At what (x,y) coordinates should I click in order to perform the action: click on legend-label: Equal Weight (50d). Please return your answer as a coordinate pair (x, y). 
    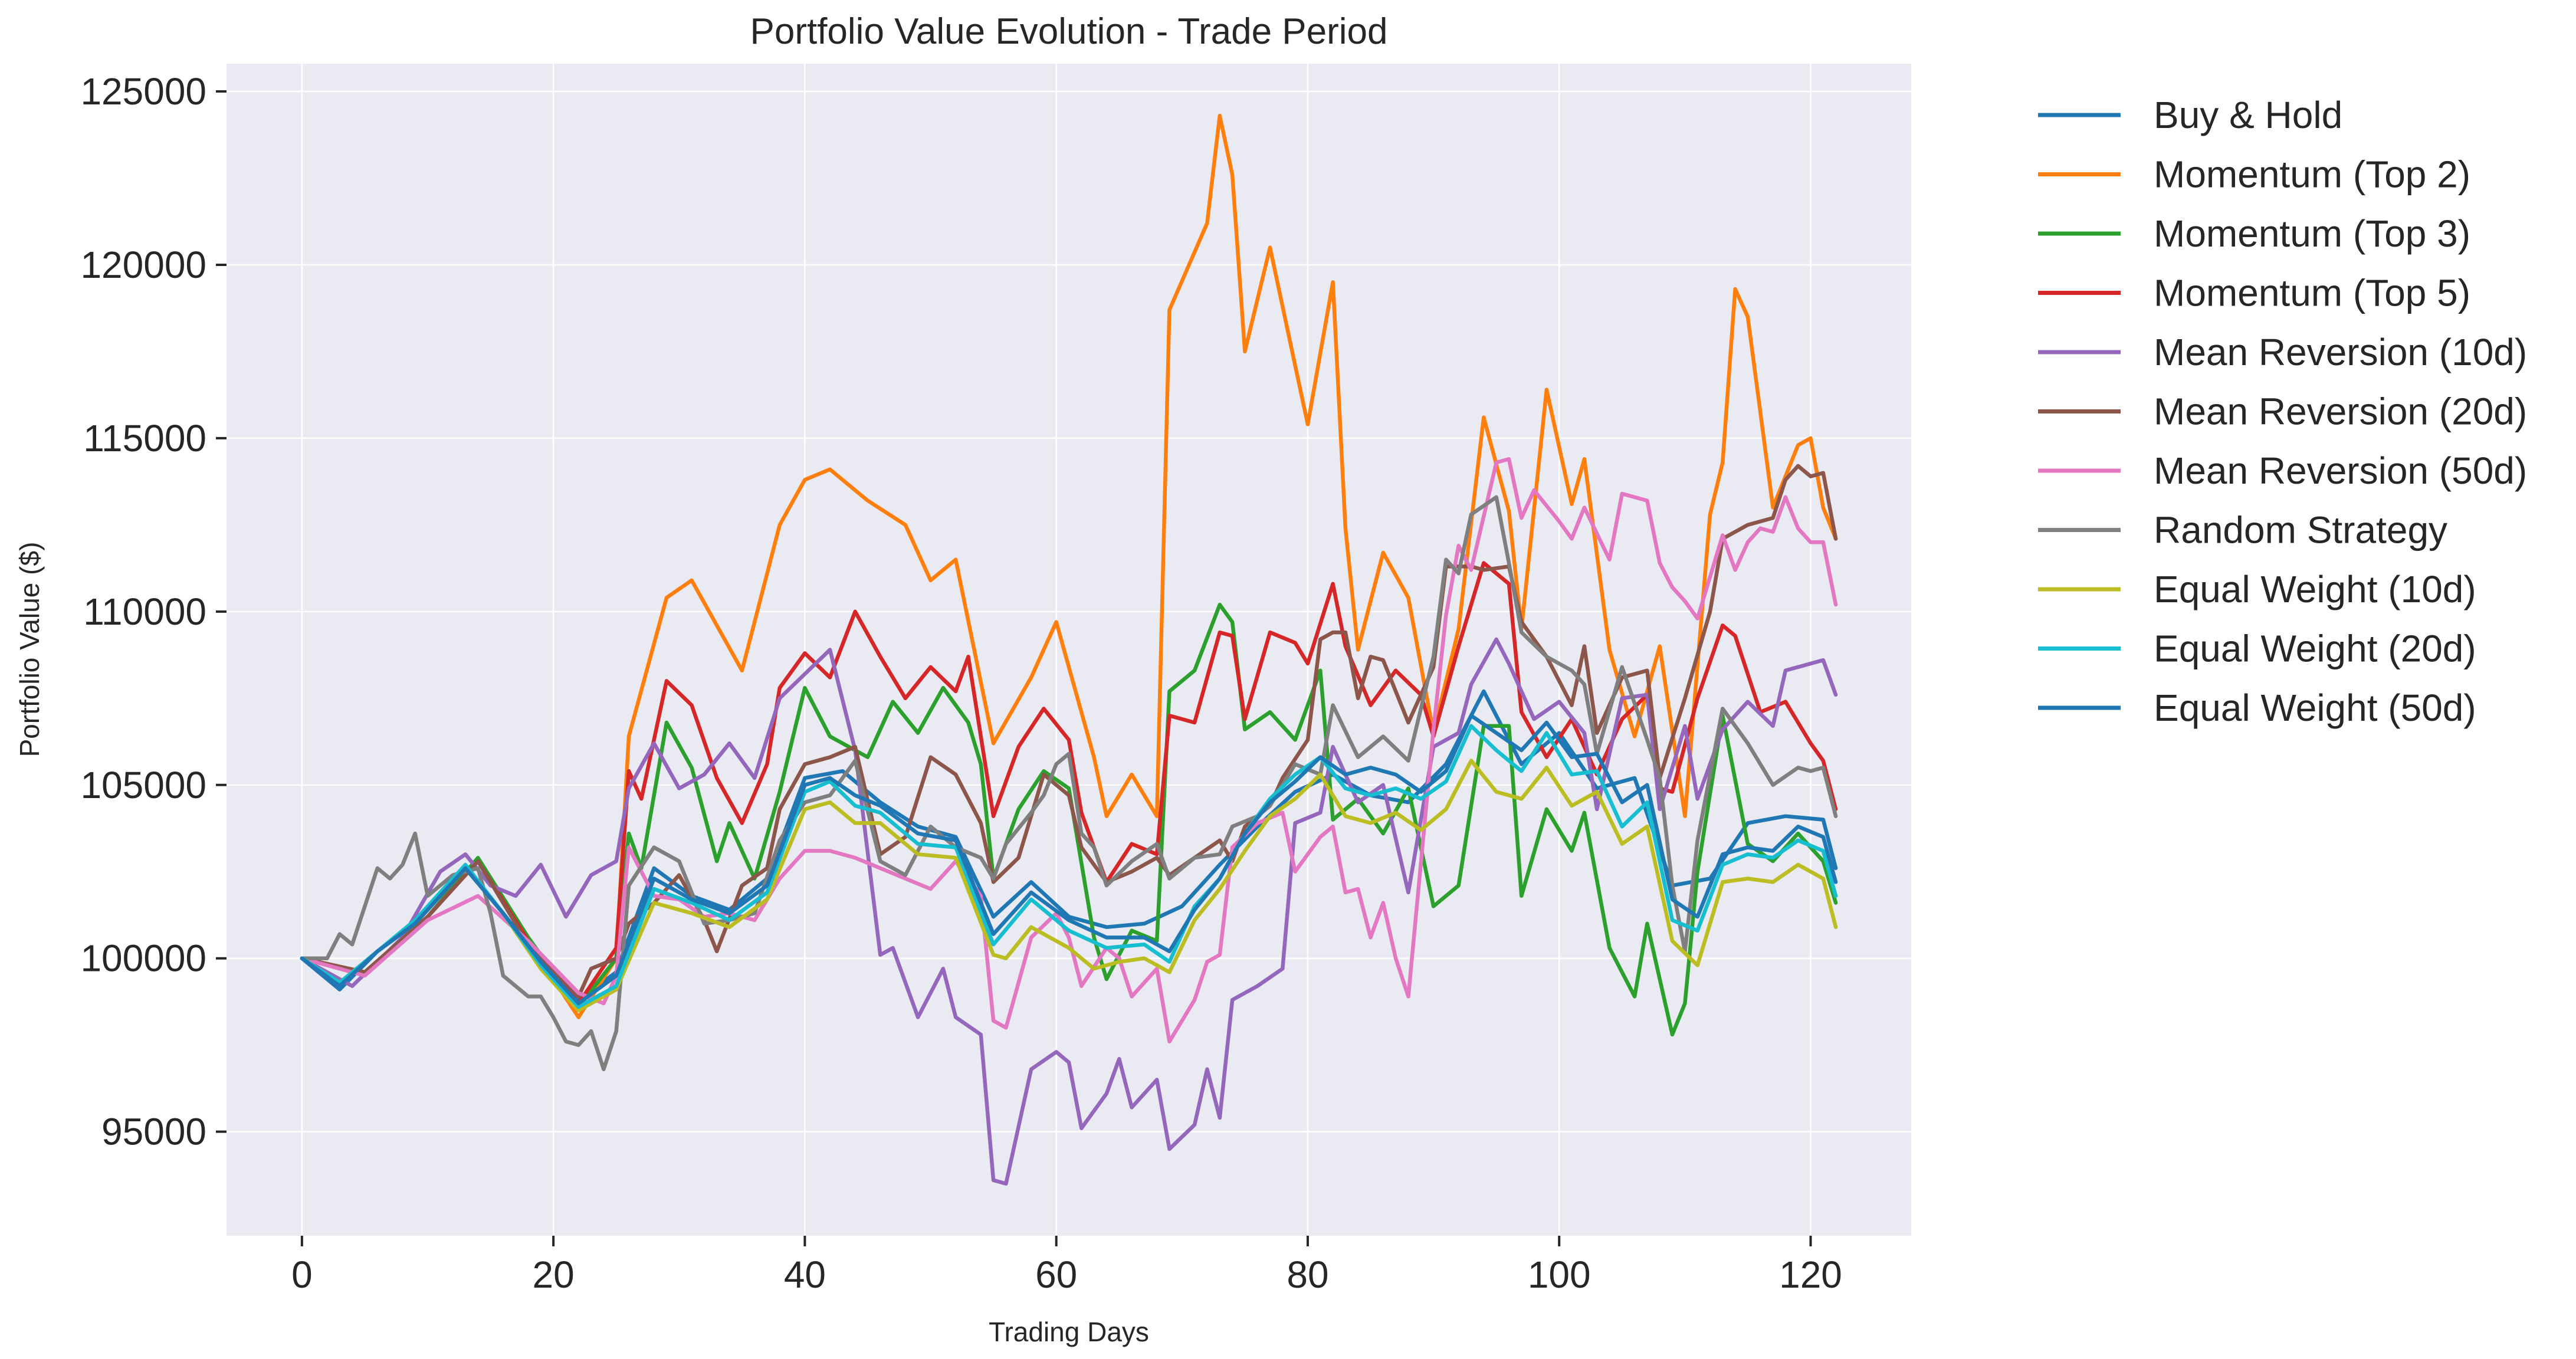
    Looking at the image, I should click on (2315, 708).